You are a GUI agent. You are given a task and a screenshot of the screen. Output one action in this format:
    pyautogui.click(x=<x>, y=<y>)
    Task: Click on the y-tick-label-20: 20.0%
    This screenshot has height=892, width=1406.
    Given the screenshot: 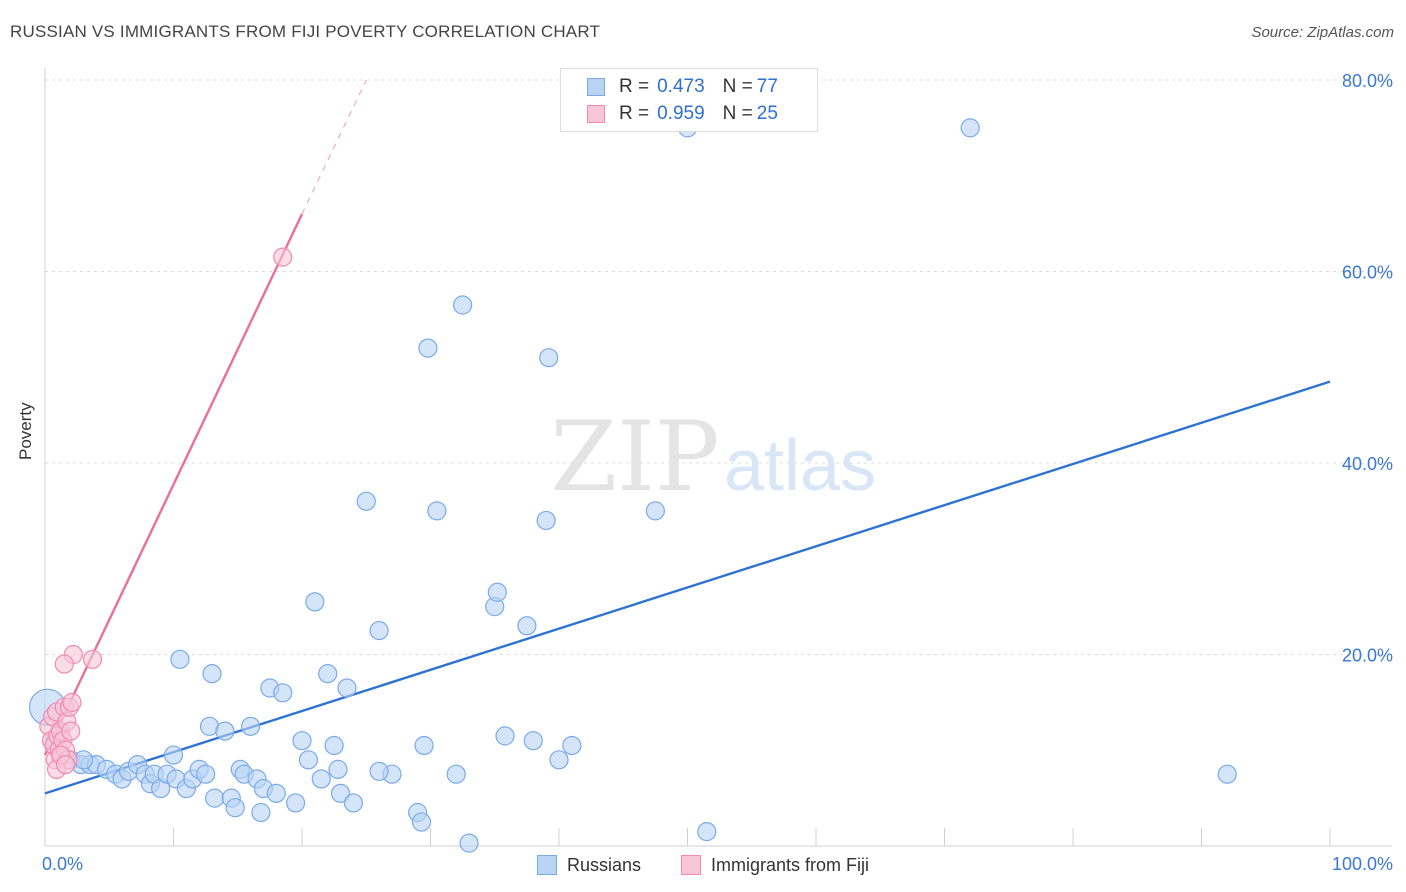 What is the action you would take?
    pyautogui.click(x=1367, y=656)
    